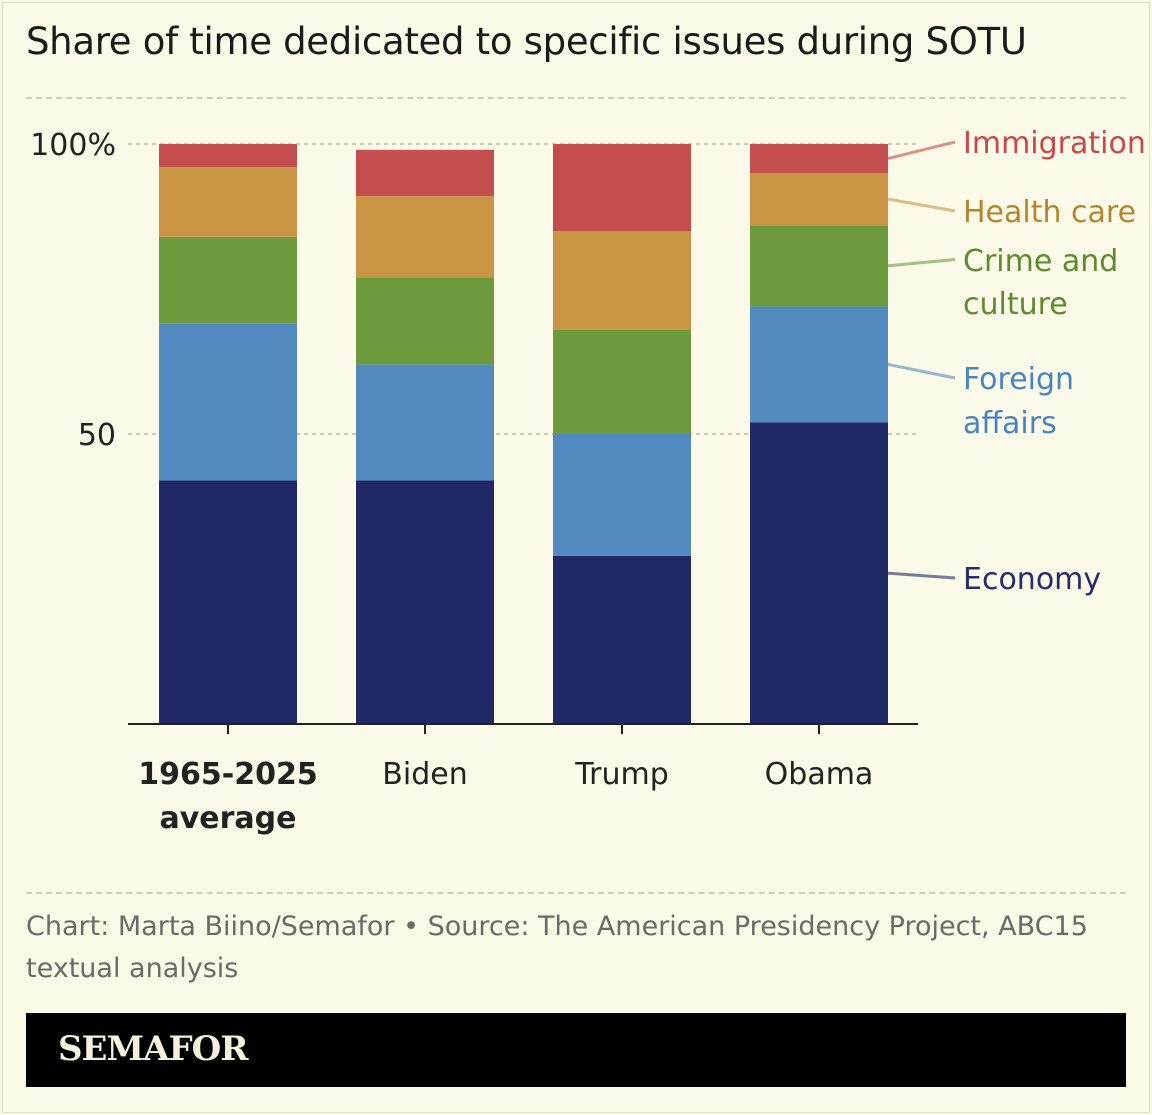  Describe the element at coordinates (1032, 579) in the screenshot. I see `series-label: Economy` at that location.